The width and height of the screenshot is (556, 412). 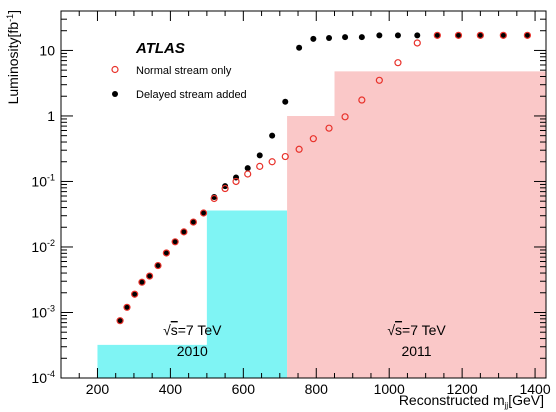 What do you see at coordinates (184, 71) in the screenshot?
I see `legend-label-normal: Normal stream only` at bounding box center [184, 71].